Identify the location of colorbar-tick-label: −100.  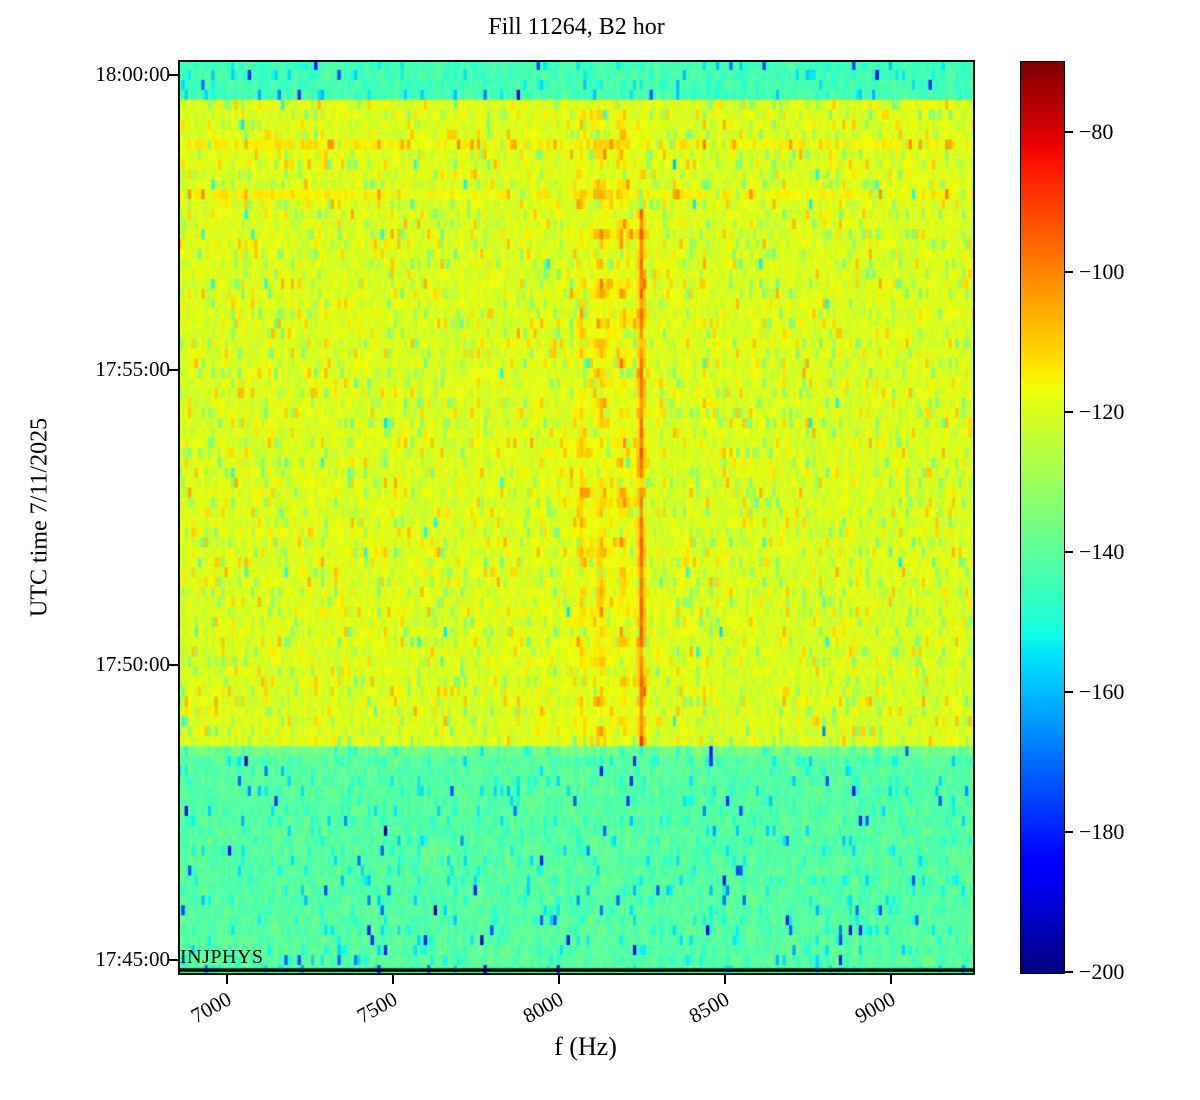
(1102, 271).